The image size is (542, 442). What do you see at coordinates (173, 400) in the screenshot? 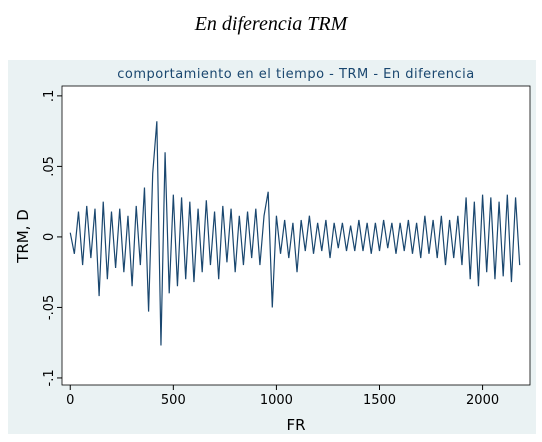
I see `x-tick-label: 500` at bounding box center [173, 400].